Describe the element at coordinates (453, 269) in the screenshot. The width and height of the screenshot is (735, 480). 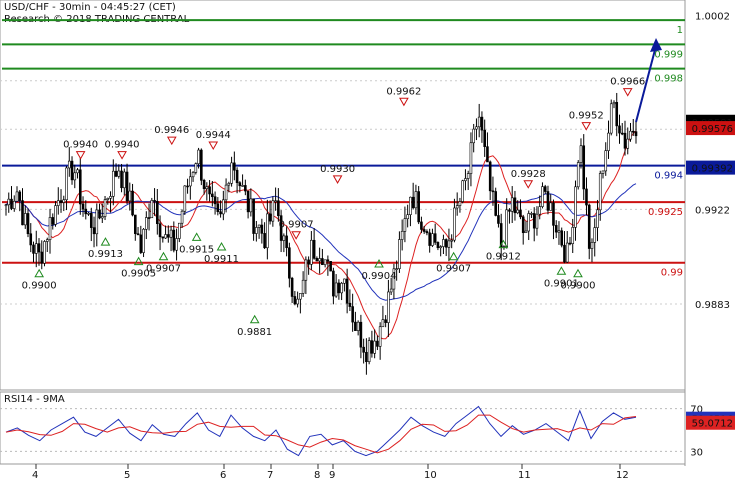
I see `trough-label: 0.9907` at that location.